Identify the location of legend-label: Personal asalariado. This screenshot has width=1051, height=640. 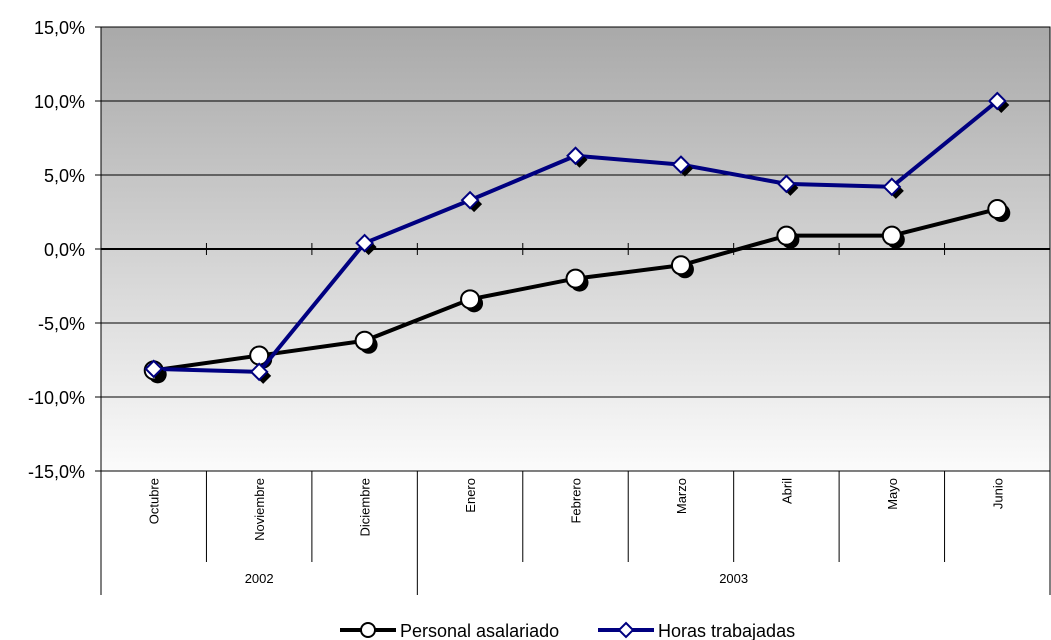
(479, 630).